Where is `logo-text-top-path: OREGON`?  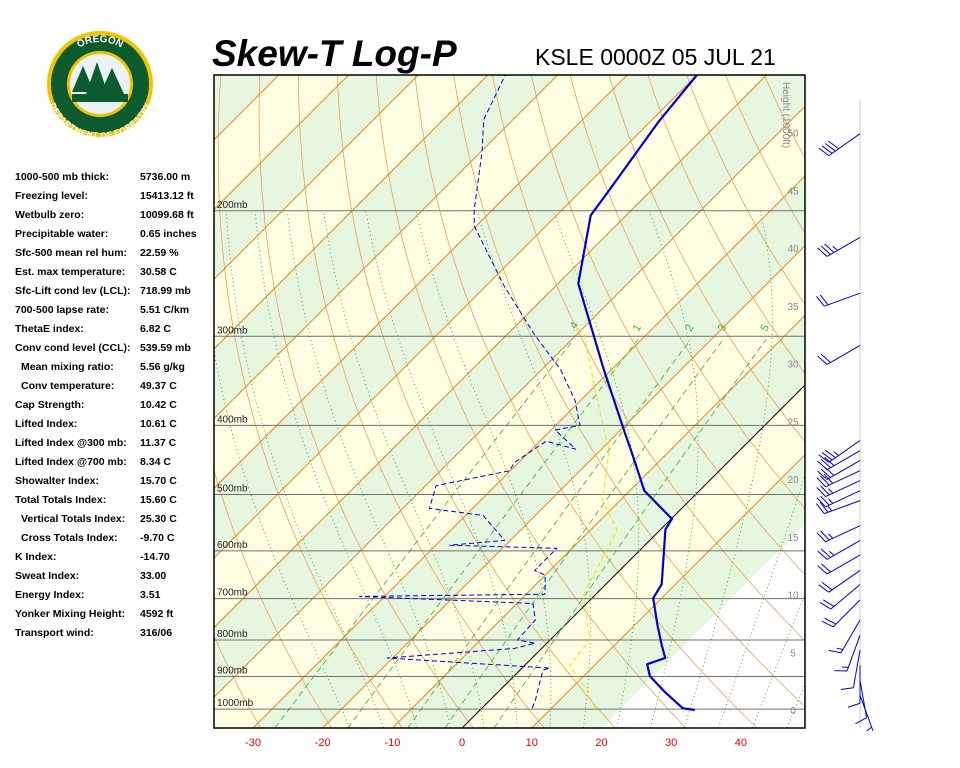
logo-text-top-path: OREGON is located at coordinates (99, 42).